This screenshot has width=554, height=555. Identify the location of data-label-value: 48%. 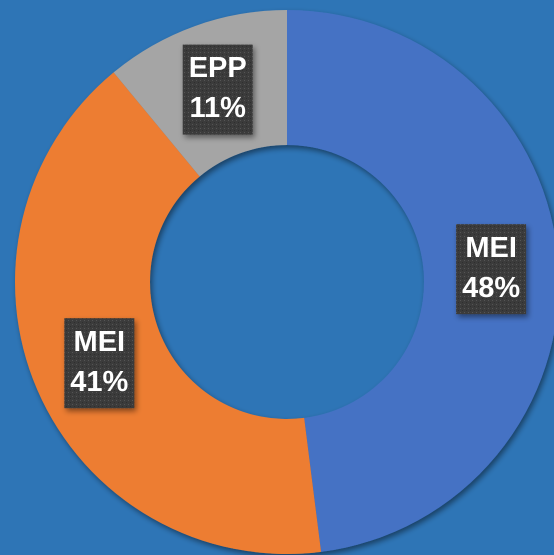
(491, 288).